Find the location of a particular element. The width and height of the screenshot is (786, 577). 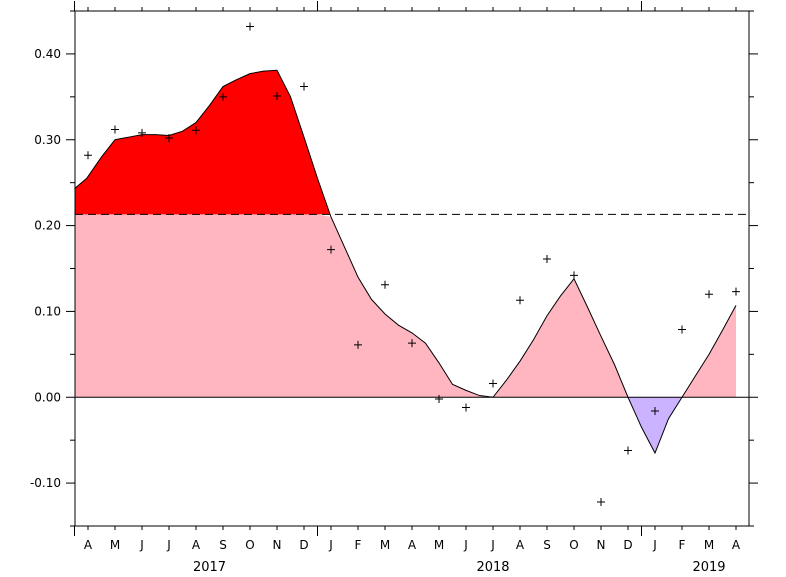

x-month-label-15: J is located at coordinates (492, 545).